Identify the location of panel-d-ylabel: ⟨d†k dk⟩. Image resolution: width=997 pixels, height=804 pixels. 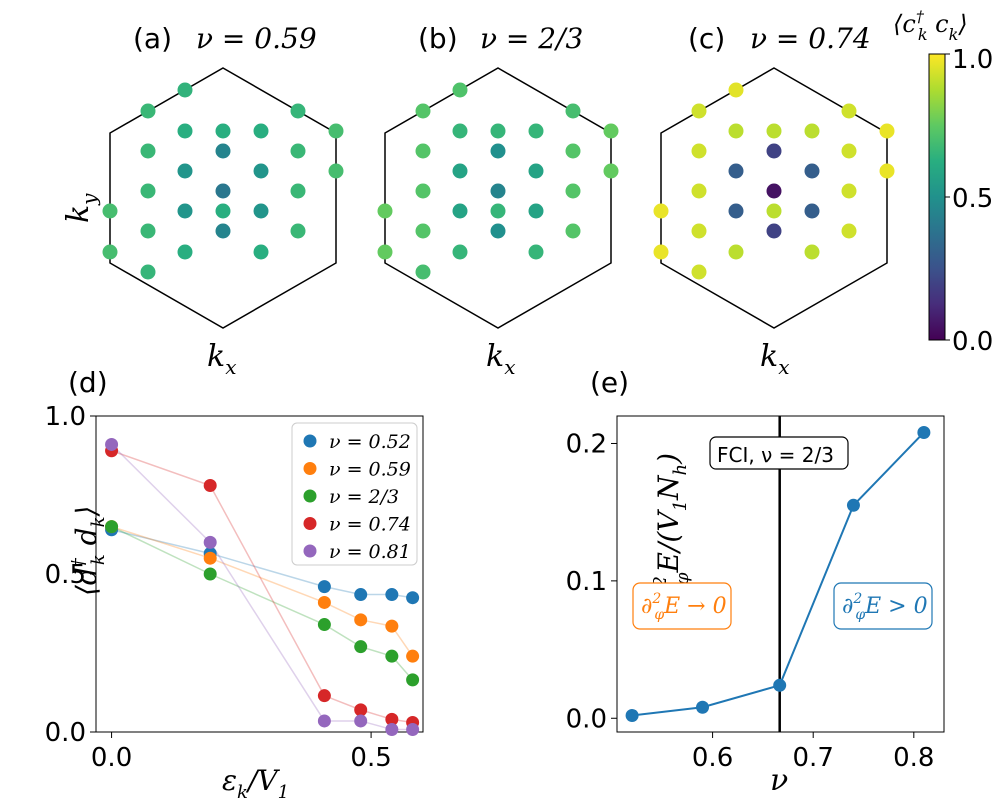
(88, 551).